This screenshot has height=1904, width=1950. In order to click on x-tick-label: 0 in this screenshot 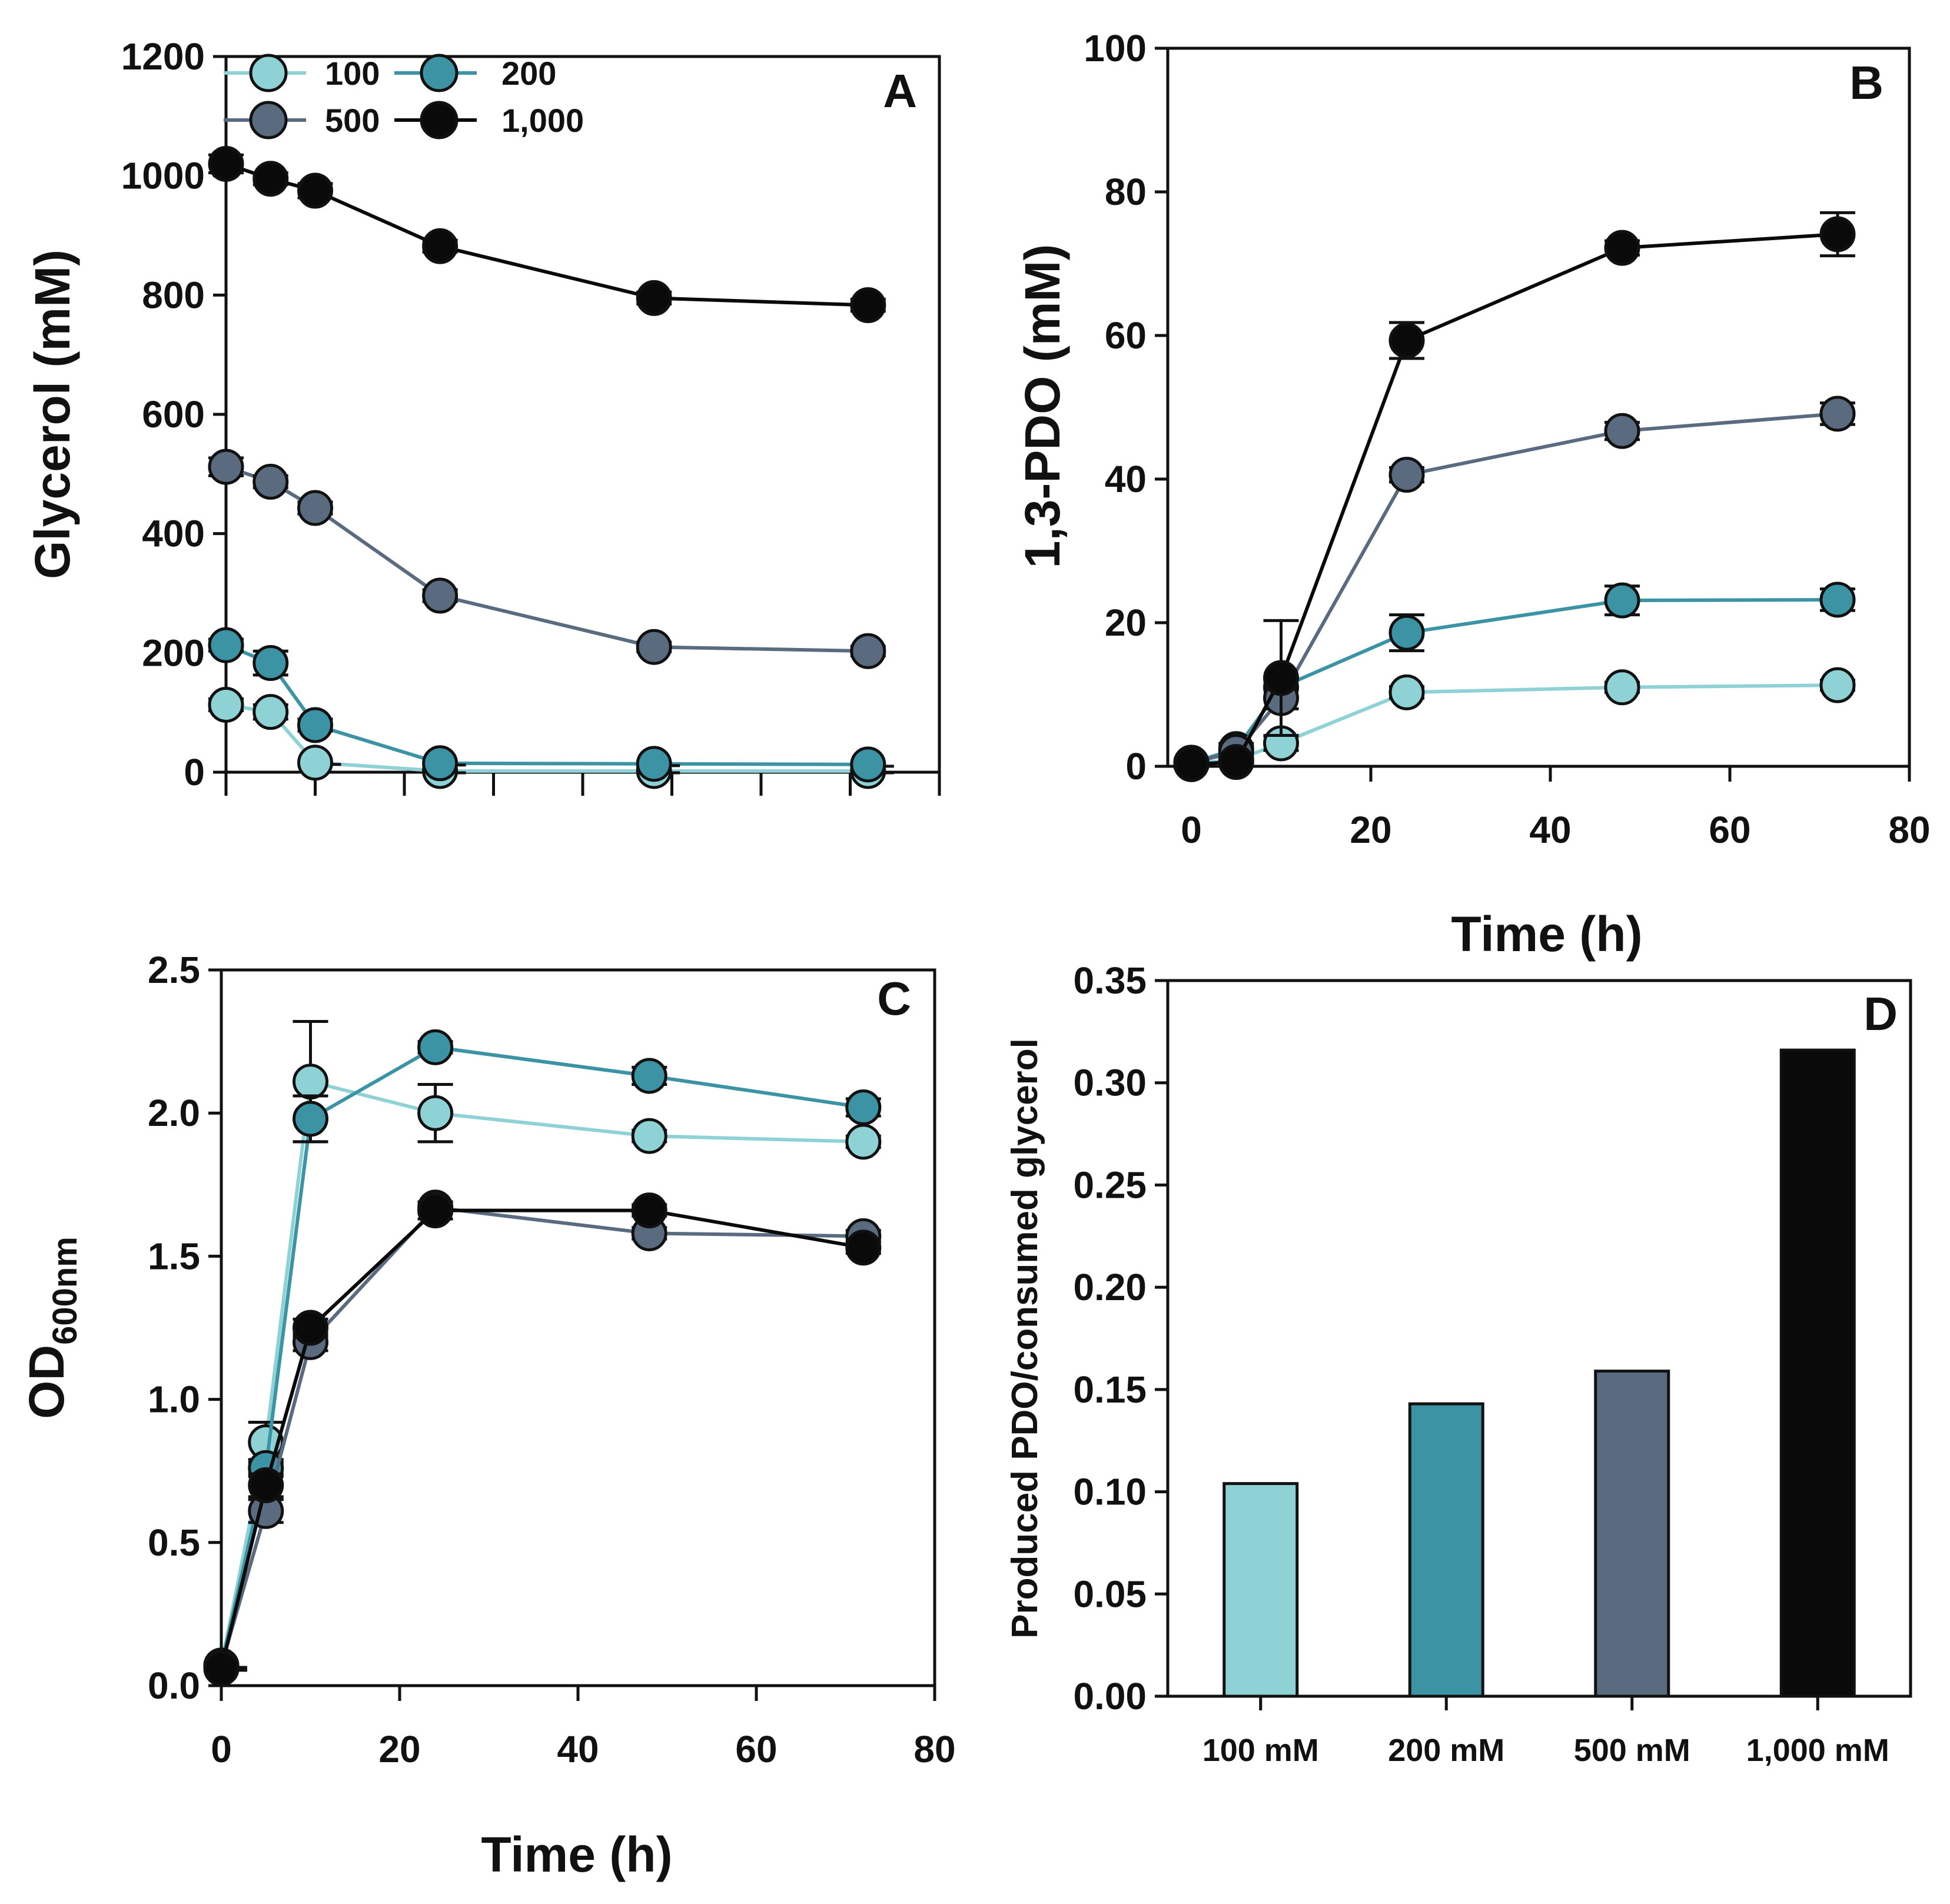, I will do `click(221, 1749)`.